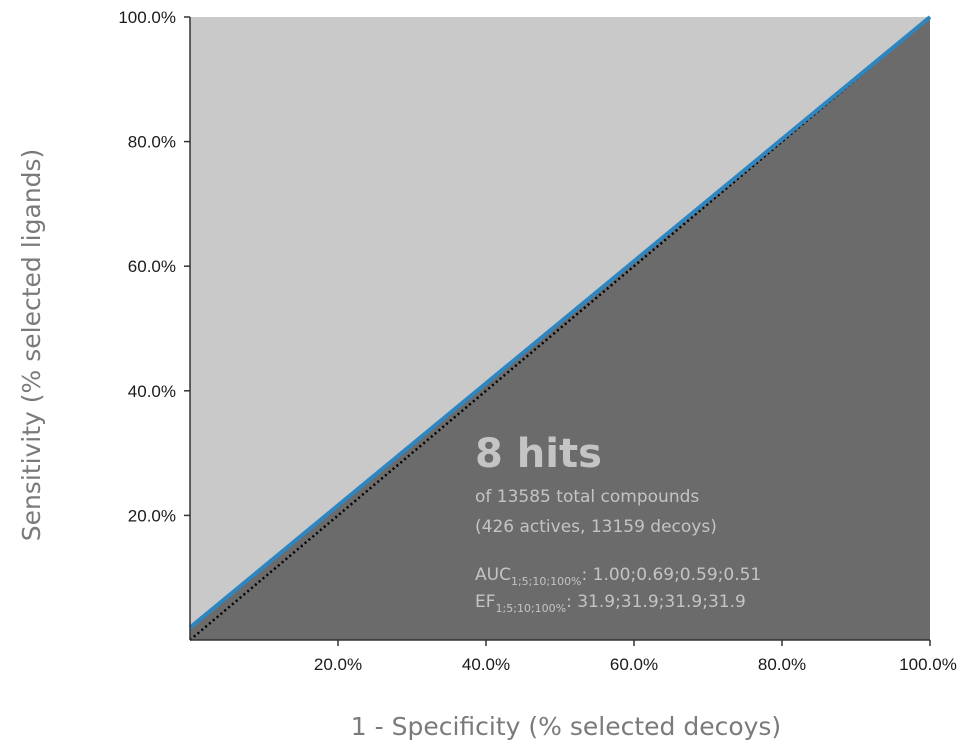 Image resolution: width=973 pixels, height=742 pixels. Describe the element at coordinates (782, 664) in the screenshot. I see `x-tick-label: 80.0%` at that location.